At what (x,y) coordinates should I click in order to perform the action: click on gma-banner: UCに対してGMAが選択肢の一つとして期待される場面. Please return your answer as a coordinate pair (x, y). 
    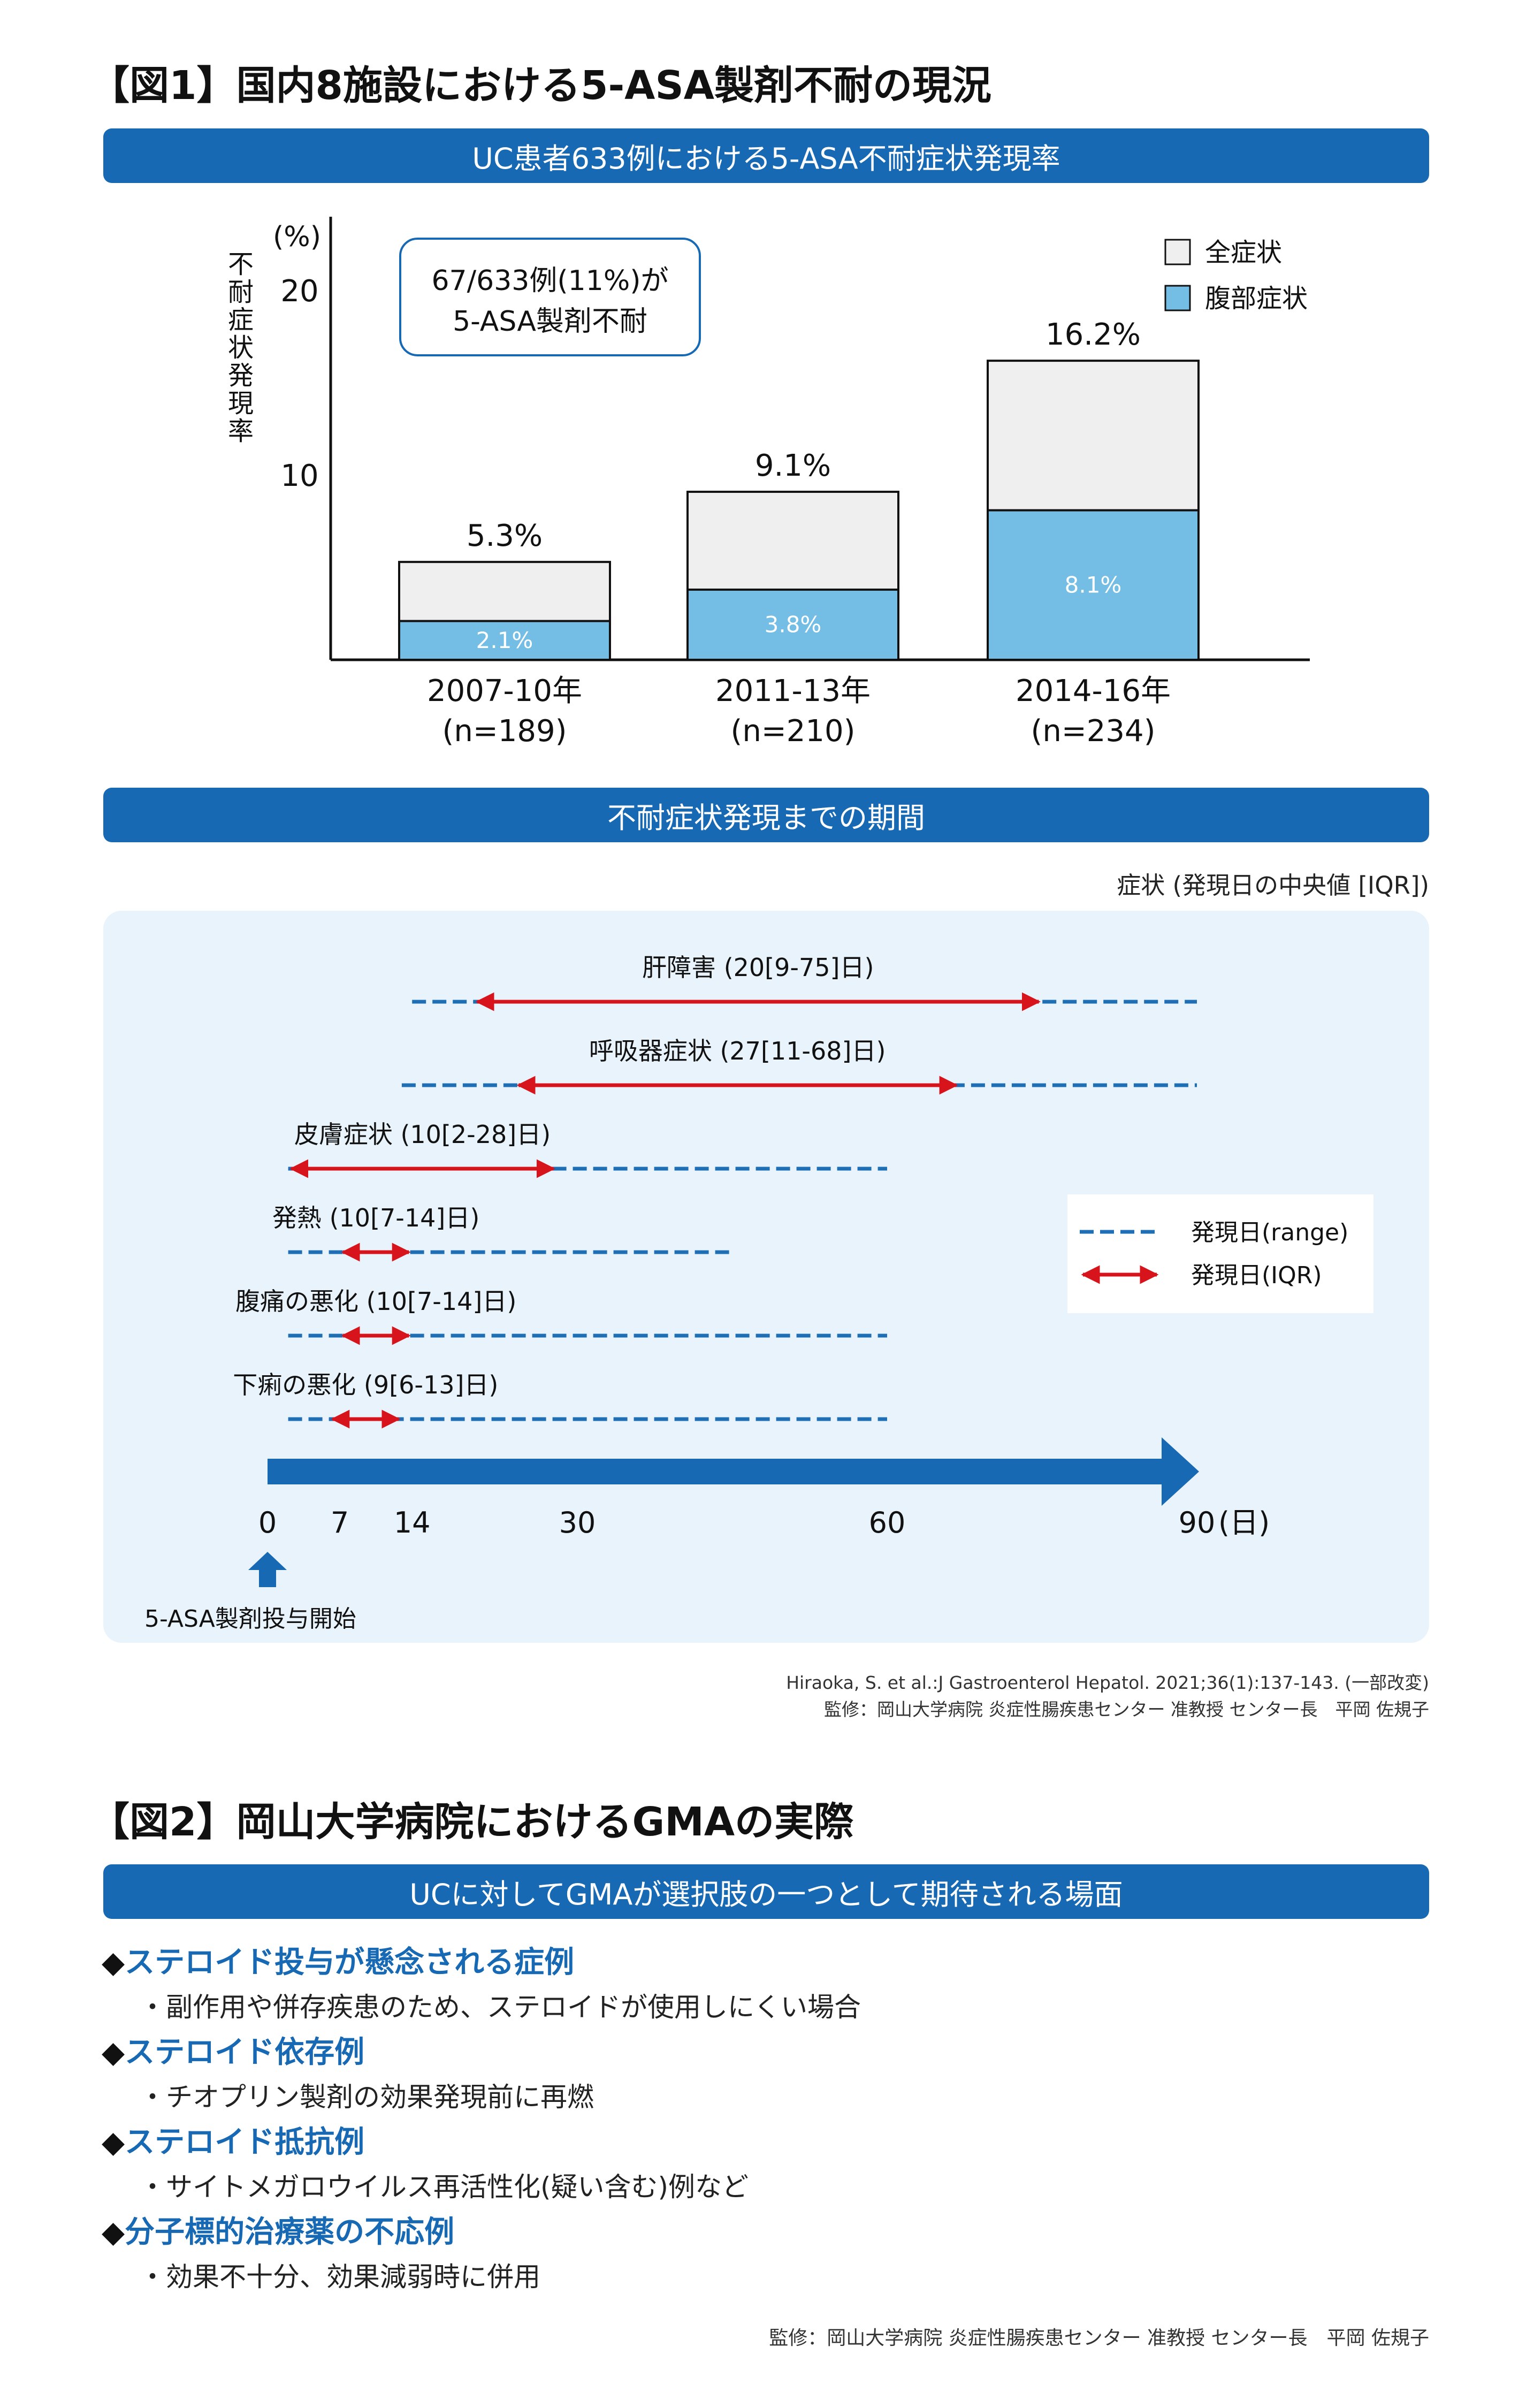
    Looking at the image, I should click on (766, 1891).